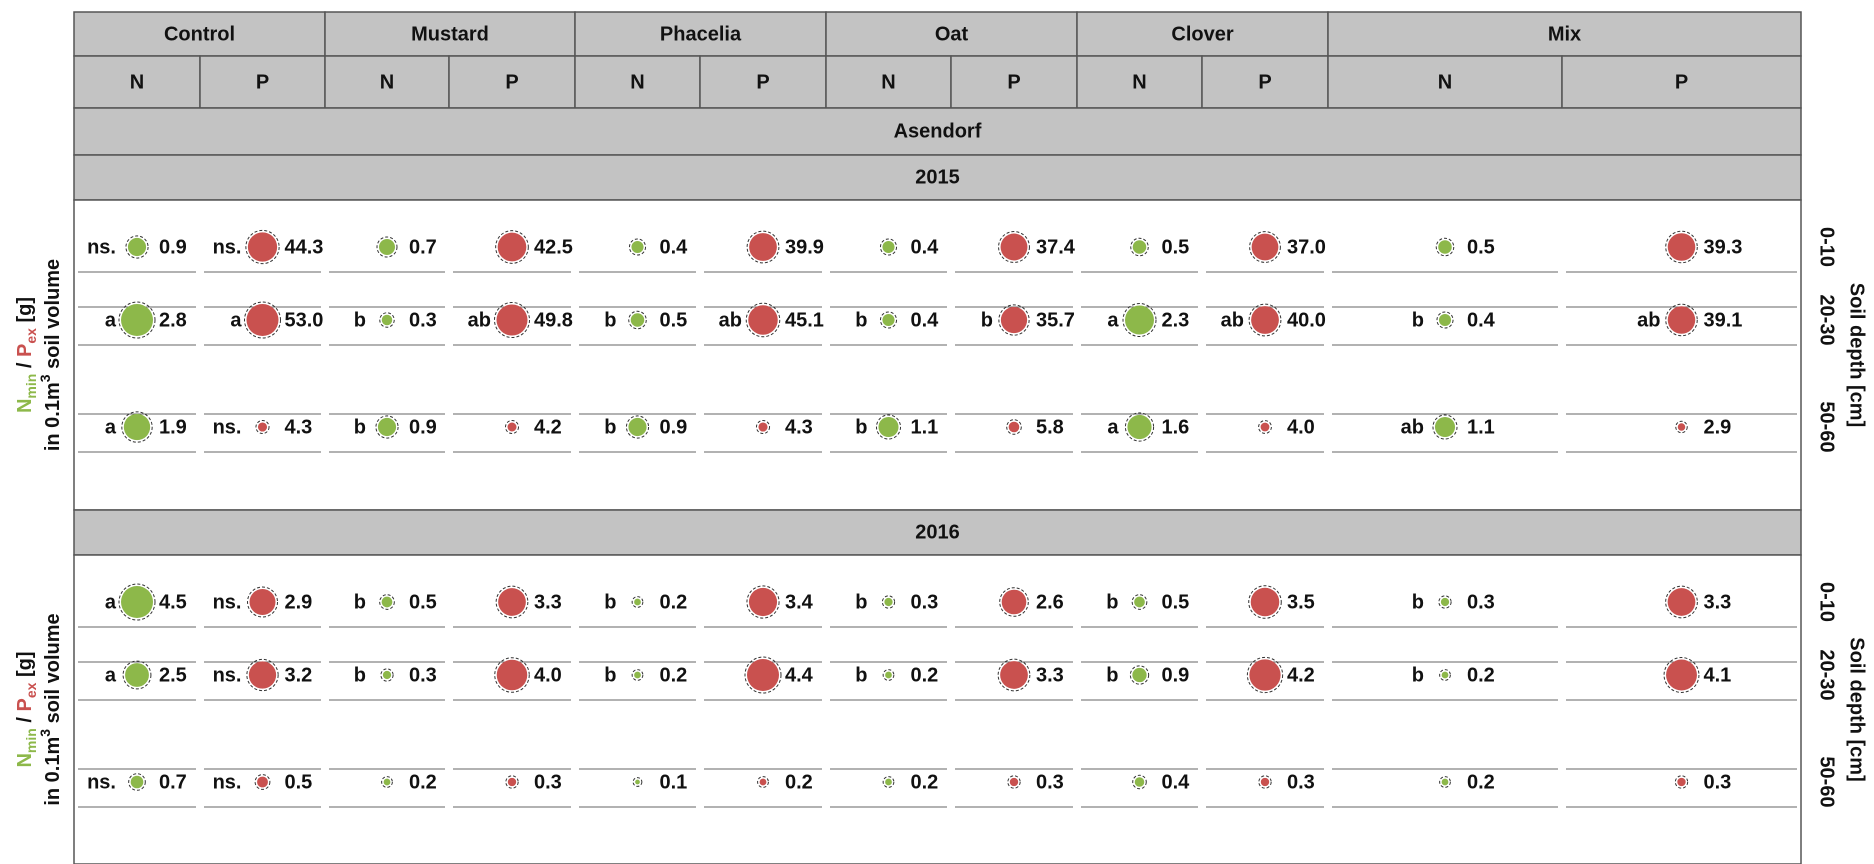 The width and height of the screenshot is (1874, 864). Describe the element at coordinates (1176, 427) in the screenshot. I see `value-label: 1.6` at that location.